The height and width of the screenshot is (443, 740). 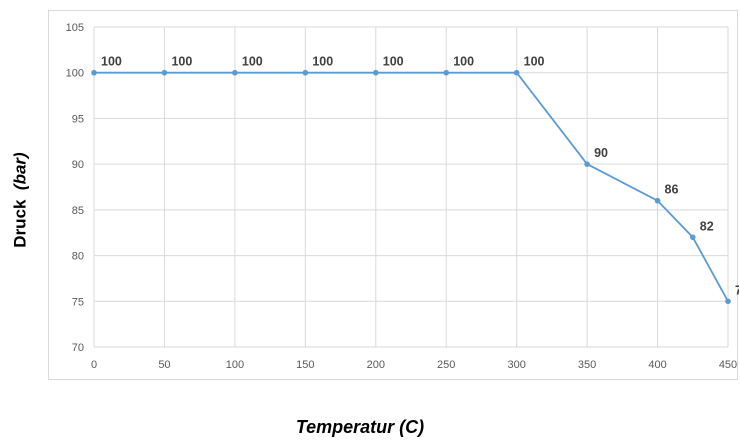 What do you see at coordinates (75, 188) in the screenshot?
I see `y-tick-labels: 70 75 80 85 90 95 100 105` at bounding box center [75, 188].